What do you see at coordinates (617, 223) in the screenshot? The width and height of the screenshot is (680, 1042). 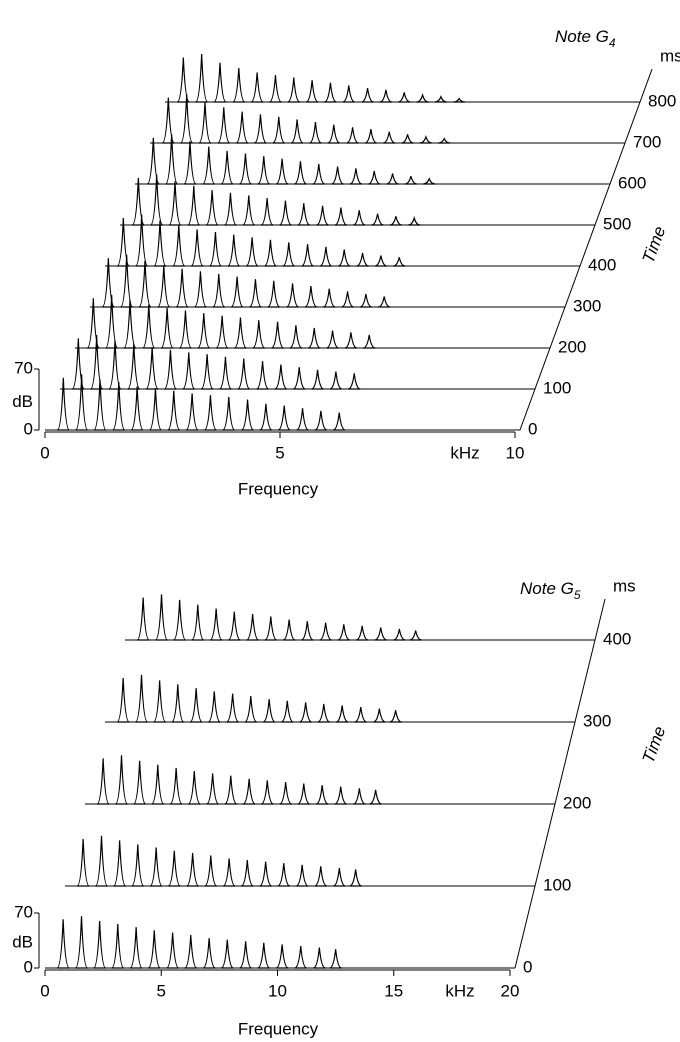 I see `time-tick-label: 500` at bounding box center [617, 223].